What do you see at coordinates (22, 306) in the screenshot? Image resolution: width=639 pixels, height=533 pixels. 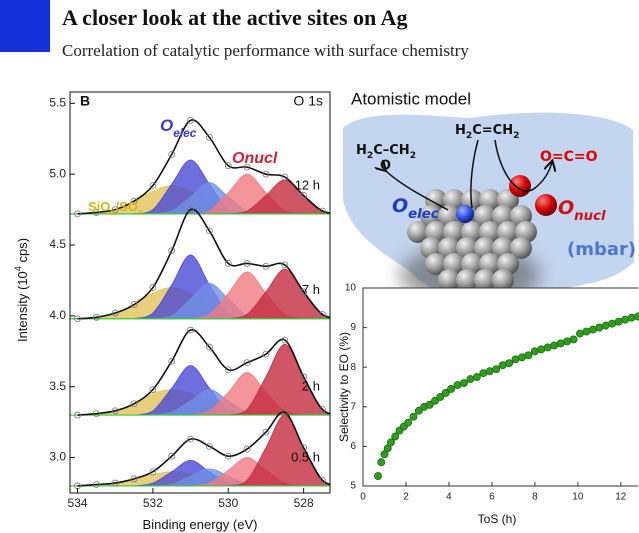 I see `text-part: Intensity (10` at bounding box center [22, 306].